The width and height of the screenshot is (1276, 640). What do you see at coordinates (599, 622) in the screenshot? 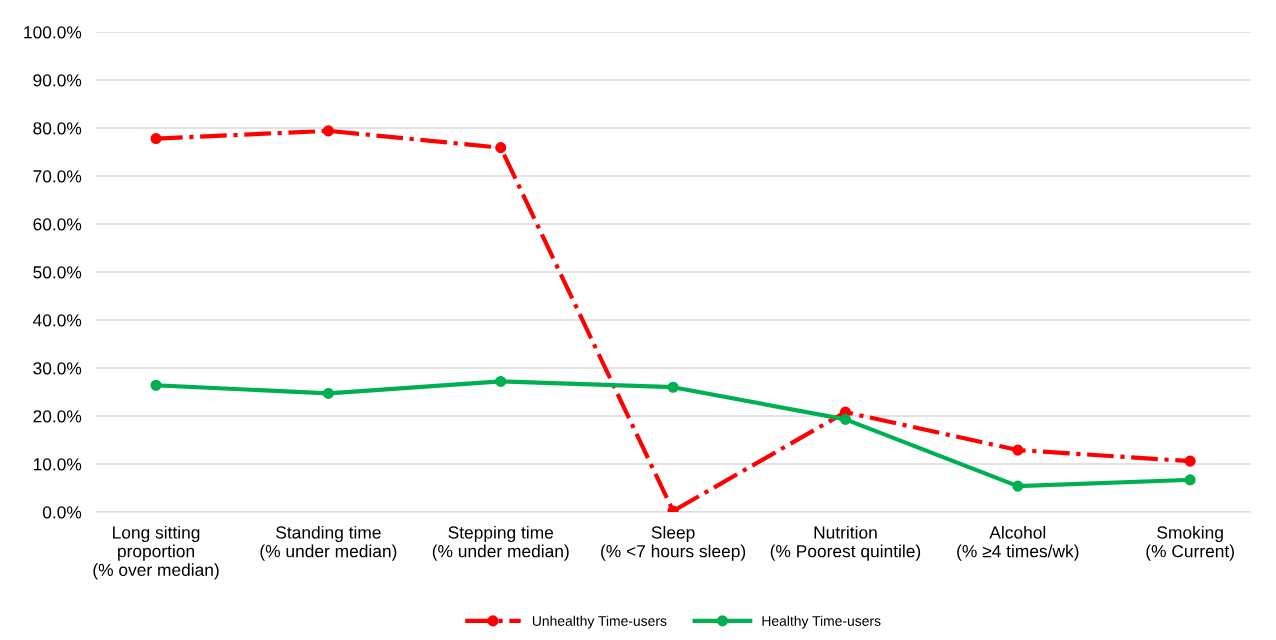
I see `legend-label: Unhealthy Time-users` at bounding box center [599, 622].